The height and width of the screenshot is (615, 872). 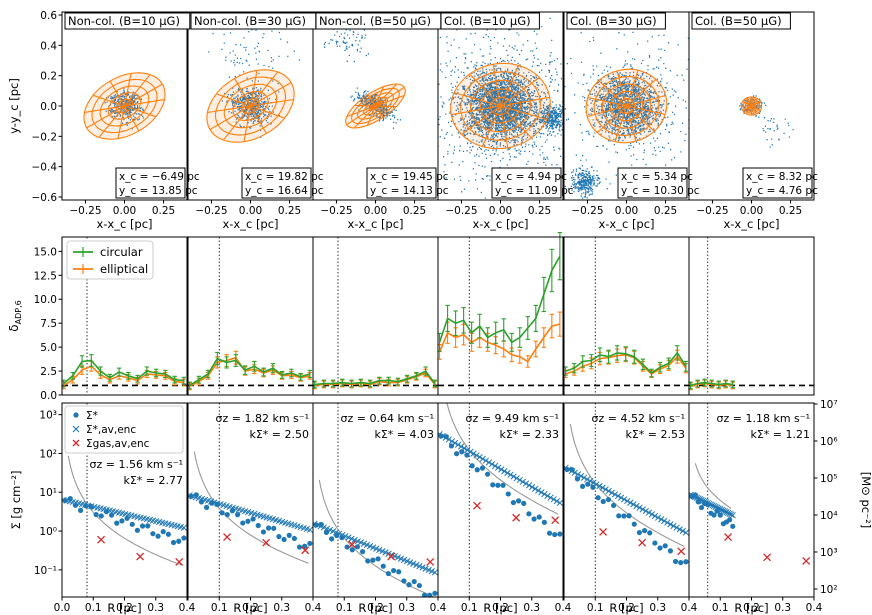 What do you see at coordinates (48, 416) in the screenshot?
I see `y-tick-label: 10³` at bounding box center [48, 416].